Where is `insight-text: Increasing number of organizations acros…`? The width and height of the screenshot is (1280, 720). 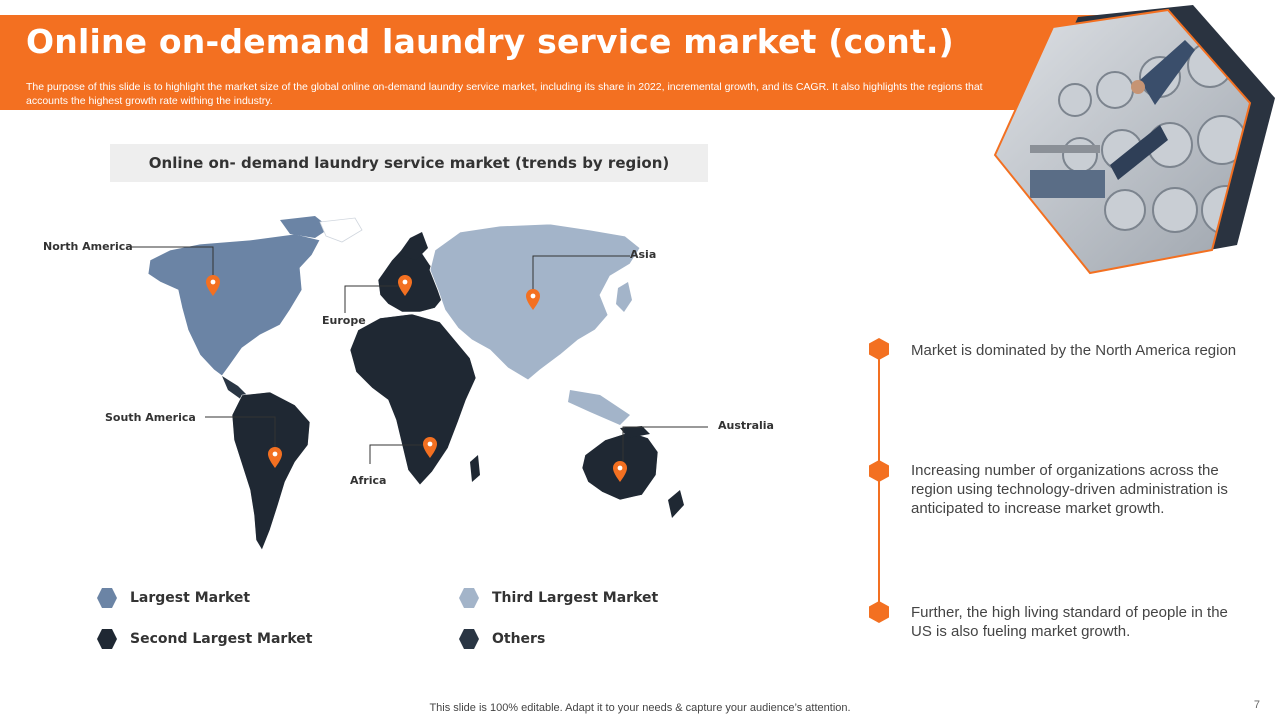
insight-text: Increasing number of organizations acros… is located at coordinates (1069, 489).